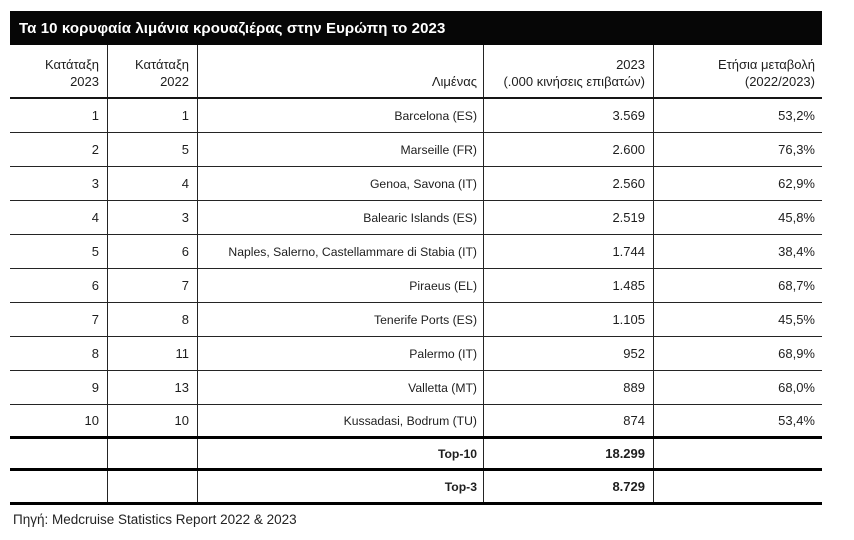  I want to click on cell-rank-2022: 10, so click(152, 420).